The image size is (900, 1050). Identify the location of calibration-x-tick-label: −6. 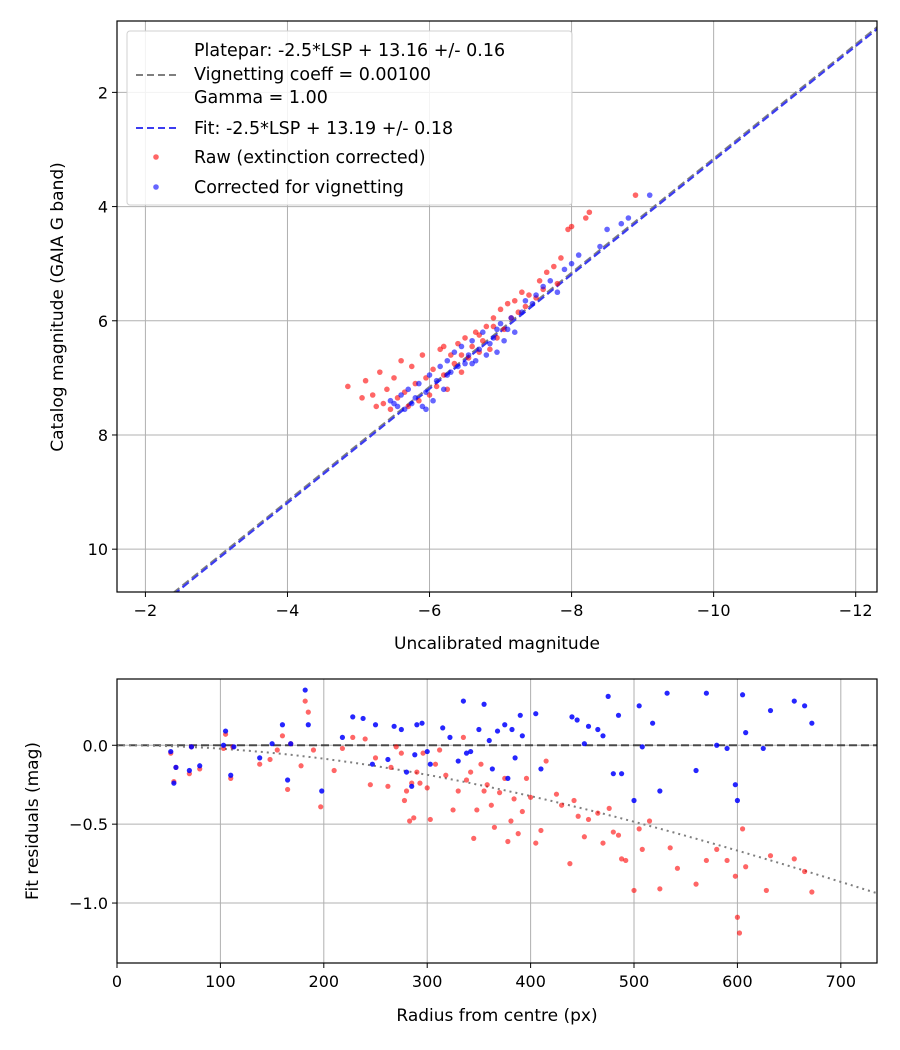
(430, 610).